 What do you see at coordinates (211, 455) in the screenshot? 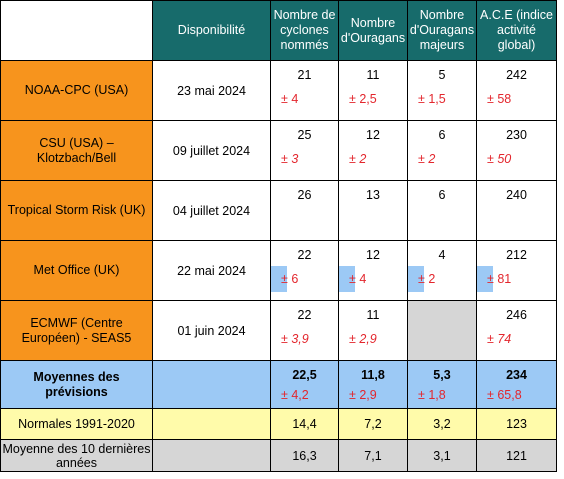
I see `last10-blank` at bounding box center [211, 455].